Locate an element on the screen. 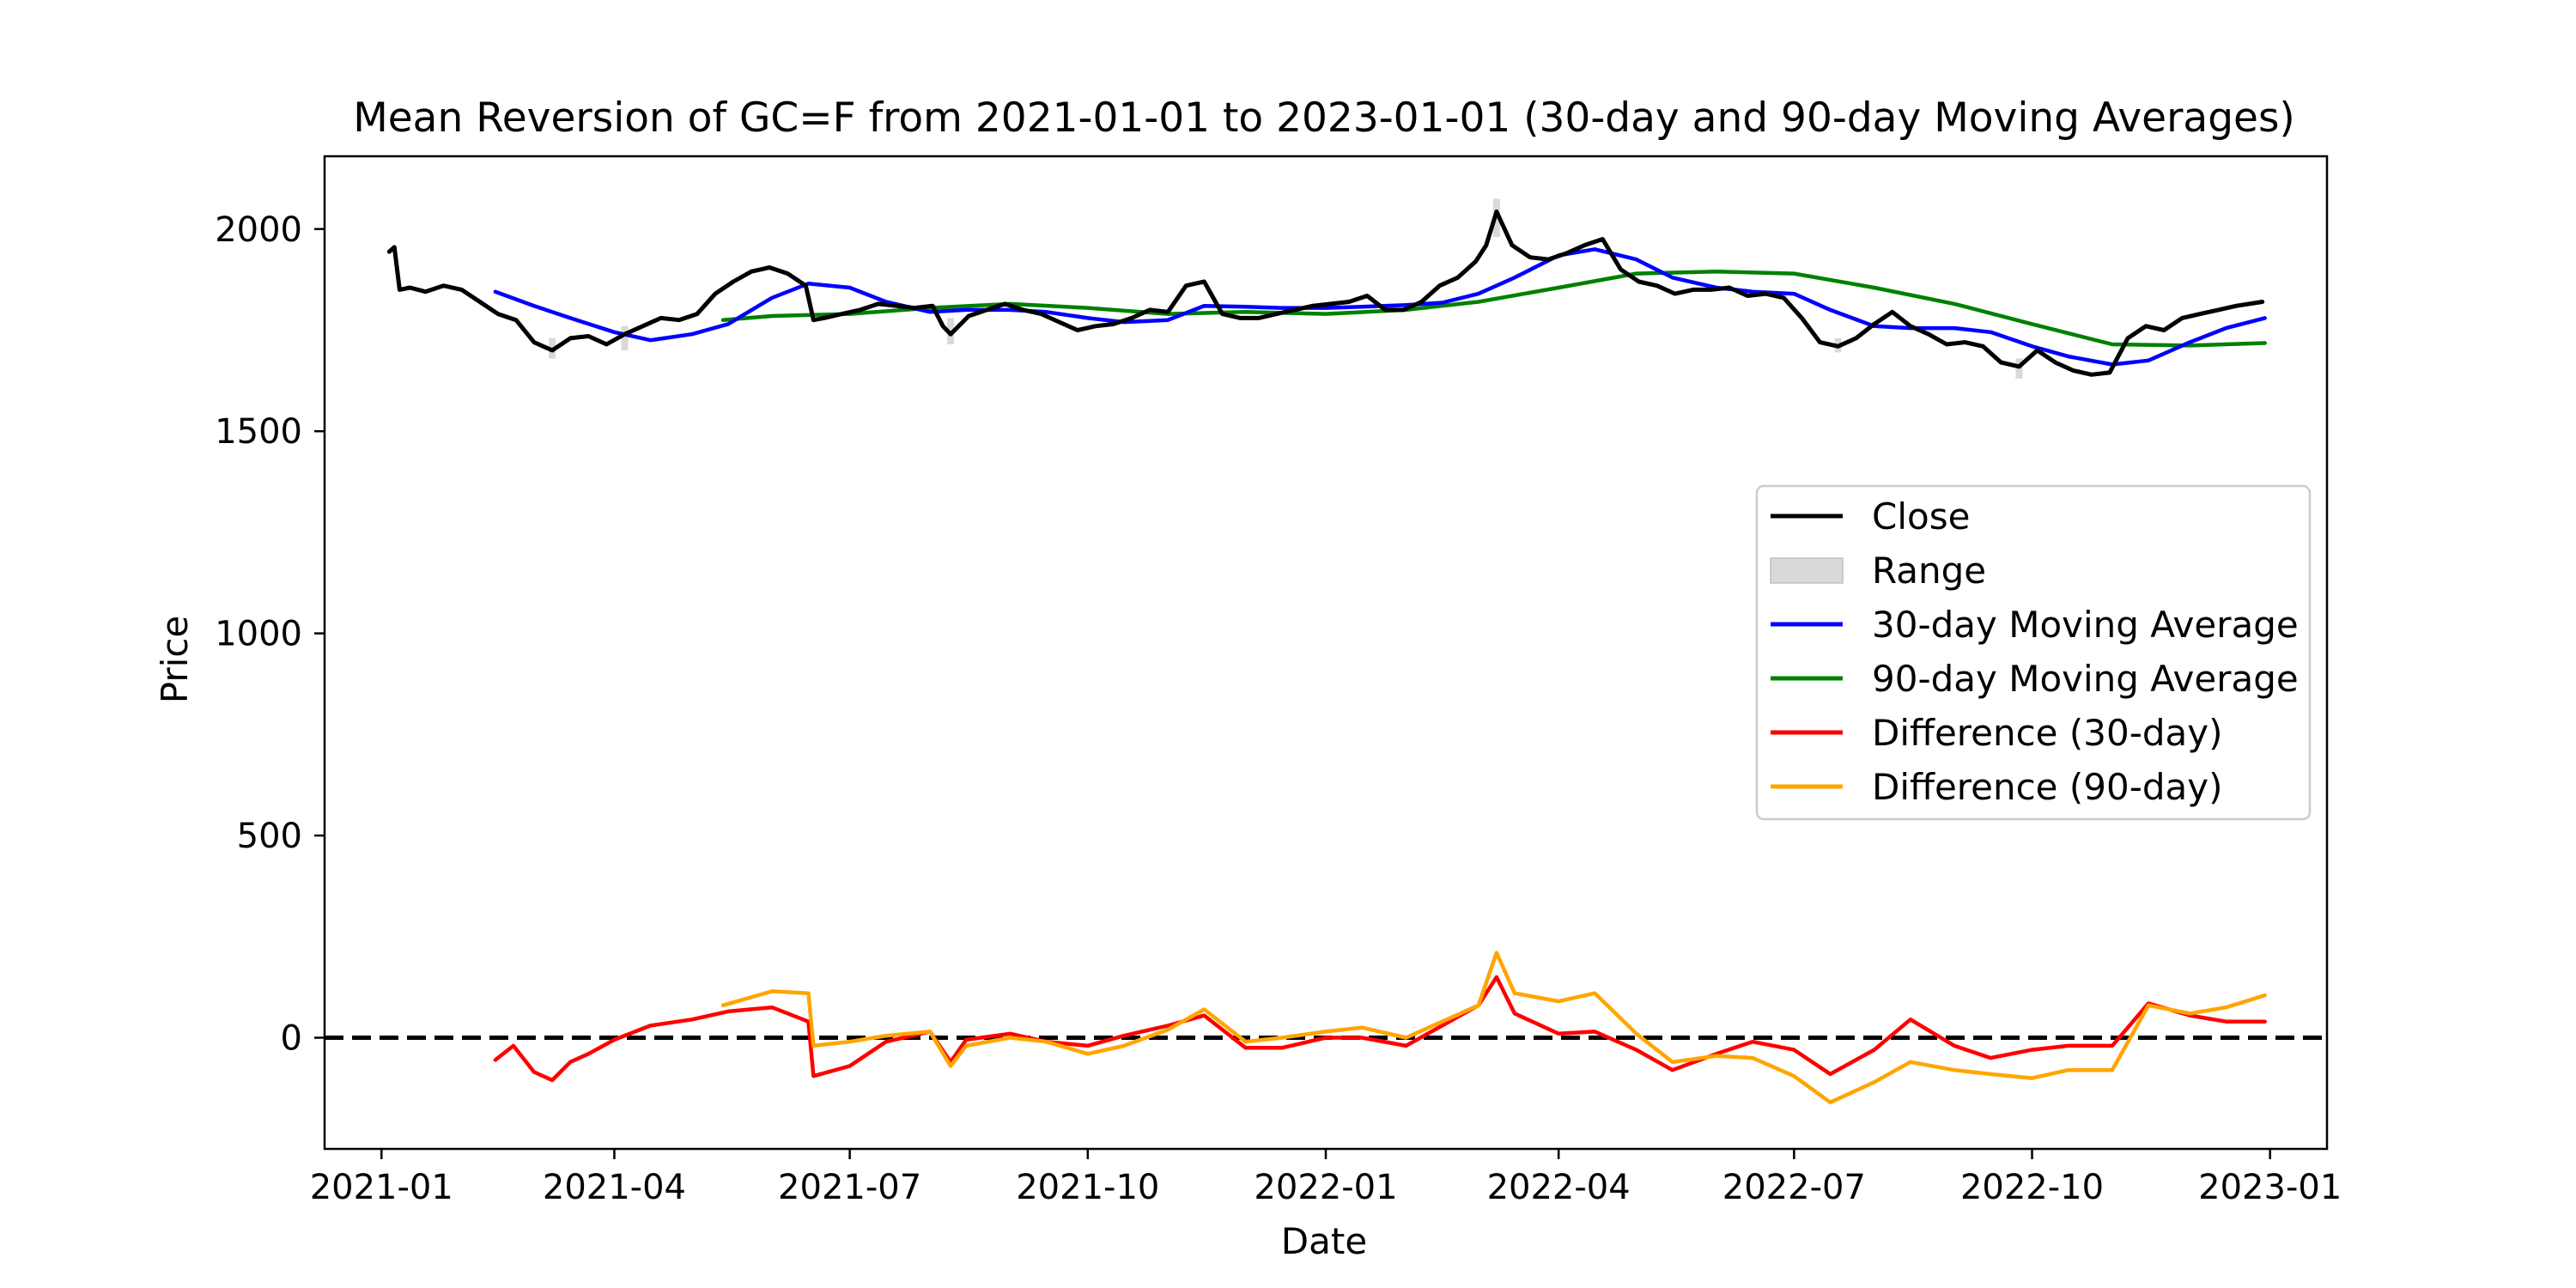 This screenshot has height=1288, width=2576. x-tick-label: 2021-04 is located at coordinates (614, 1188).